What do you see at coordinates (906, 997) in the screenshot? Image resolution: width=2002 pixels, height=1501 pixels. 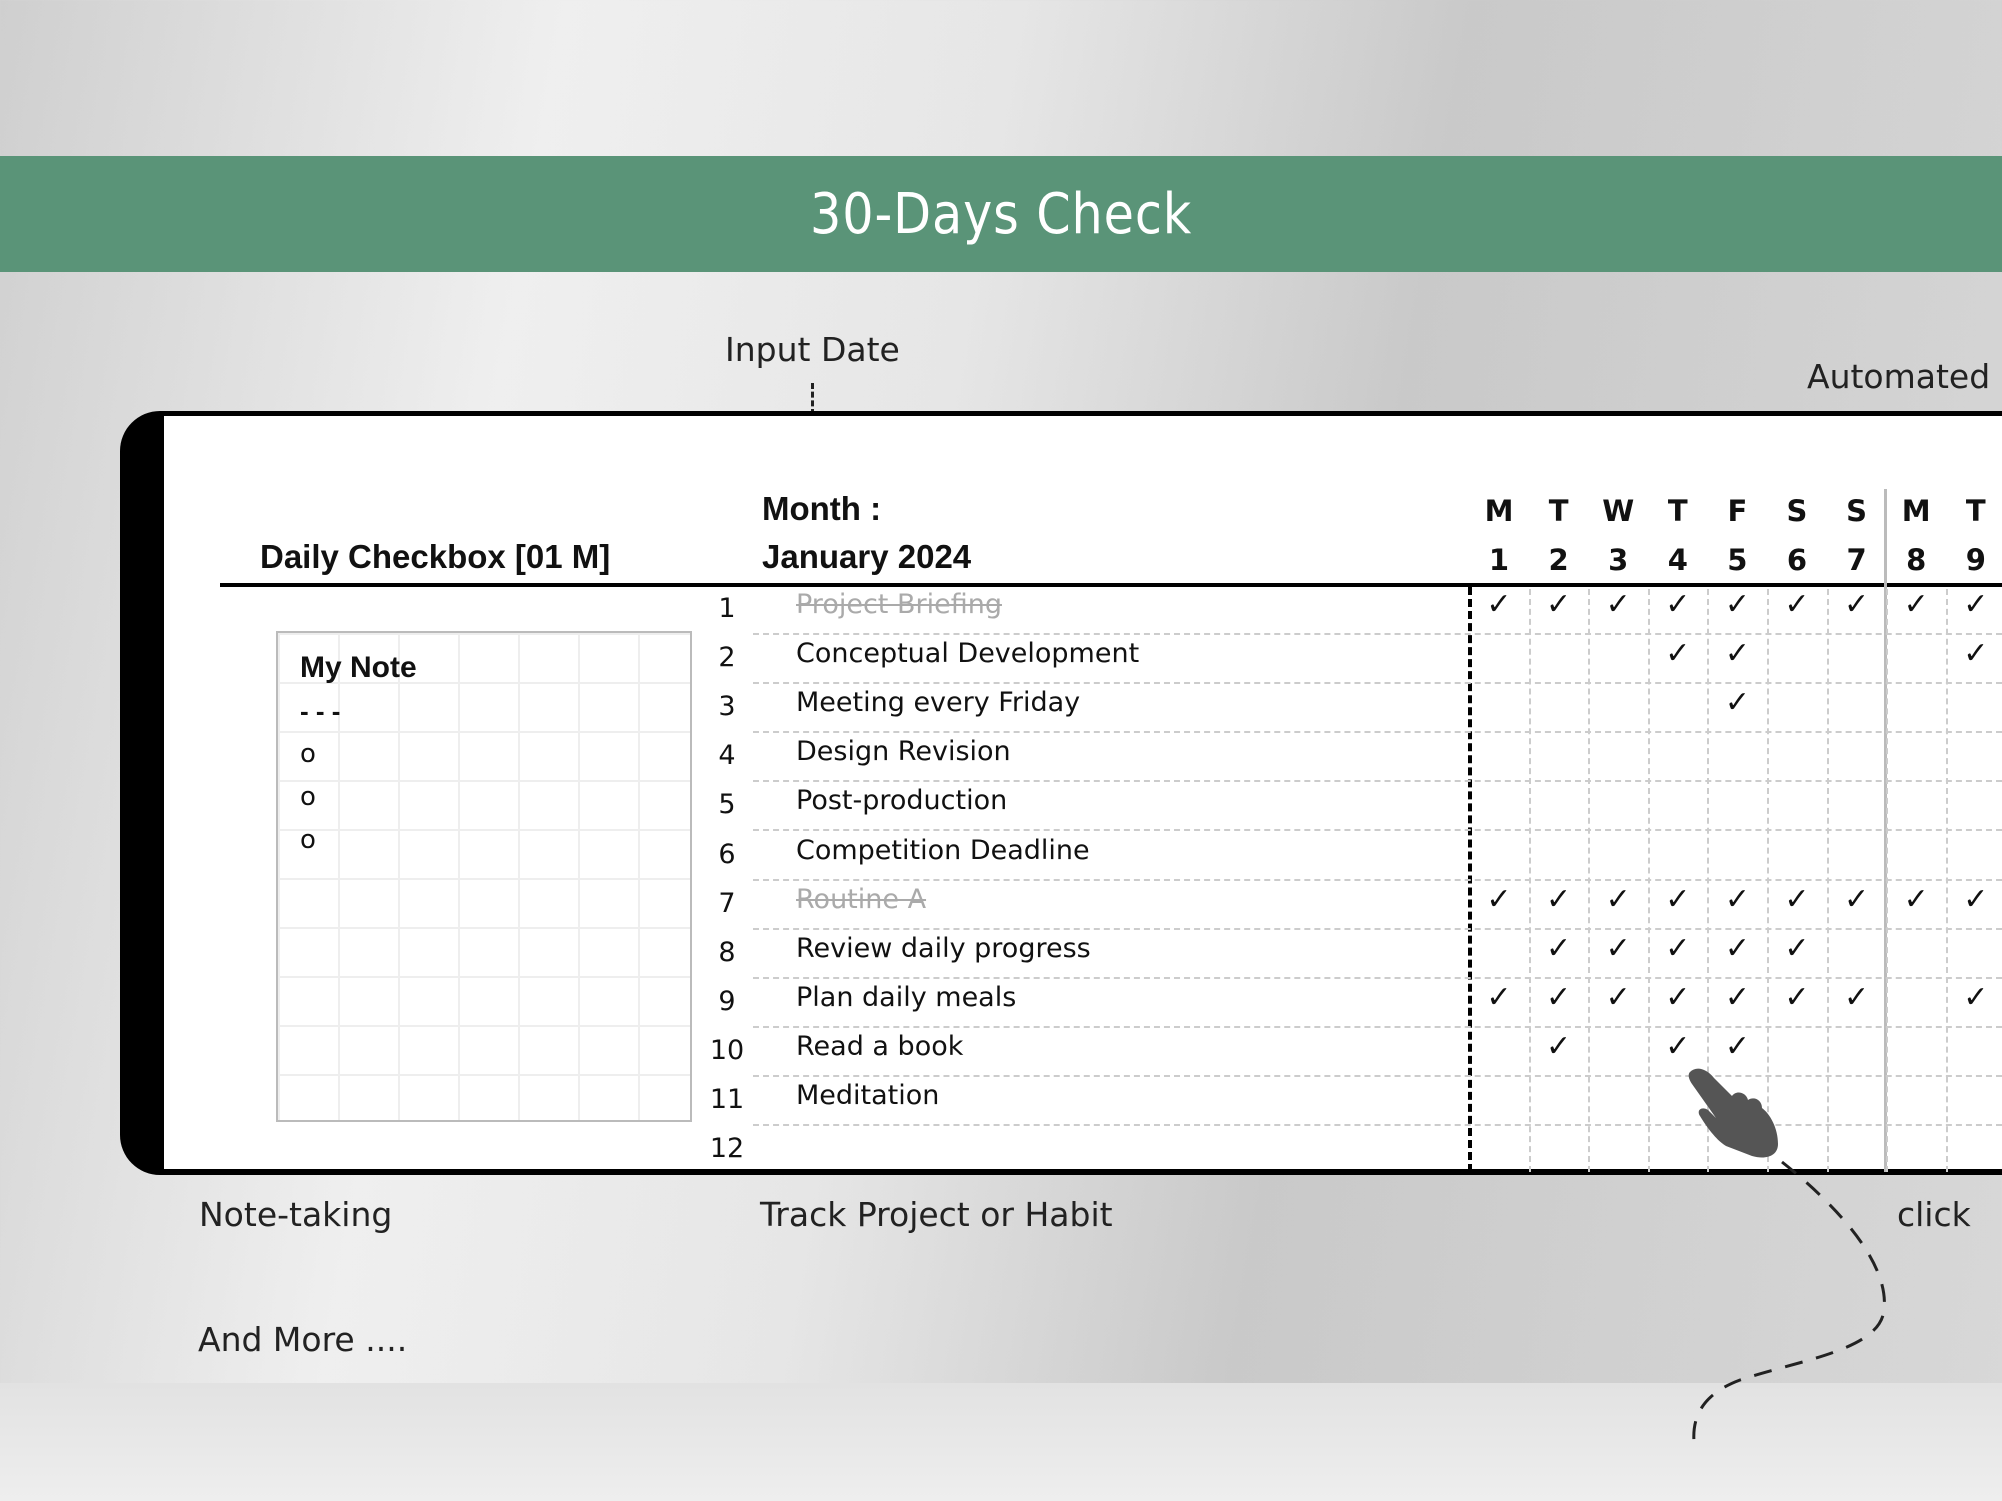 I see `task-name: Plan daily meals` at bounding box center [906, 997].